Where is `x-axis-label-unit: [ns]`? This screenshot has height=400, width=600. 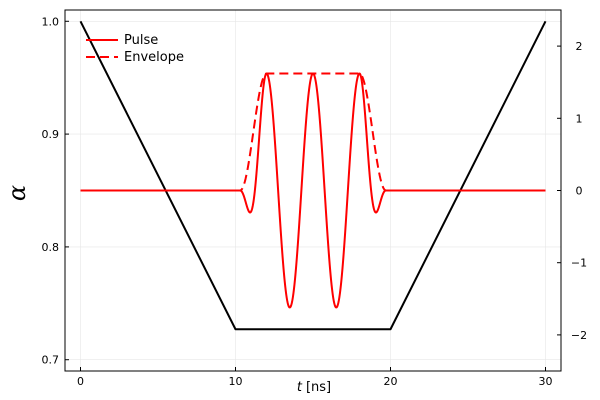
x-axis-label-unit: [ns] is located at coordinates (318, 387).